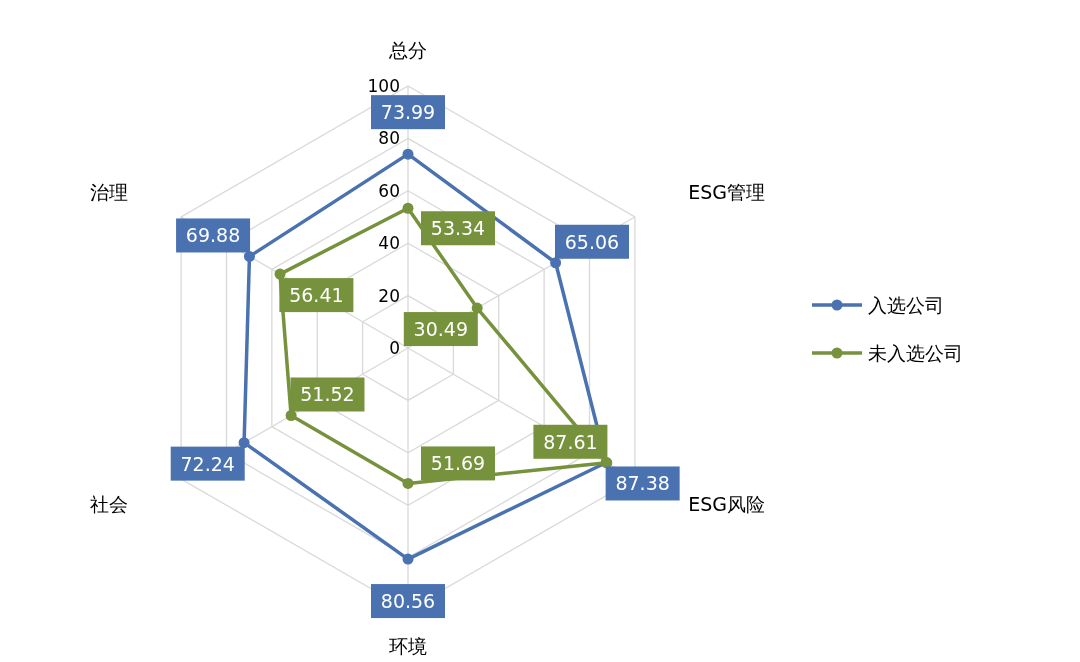 Image resolution: width=1080 pixels, height=662 pixels. I want to click on data-label: 65.06, so click(592, 241).